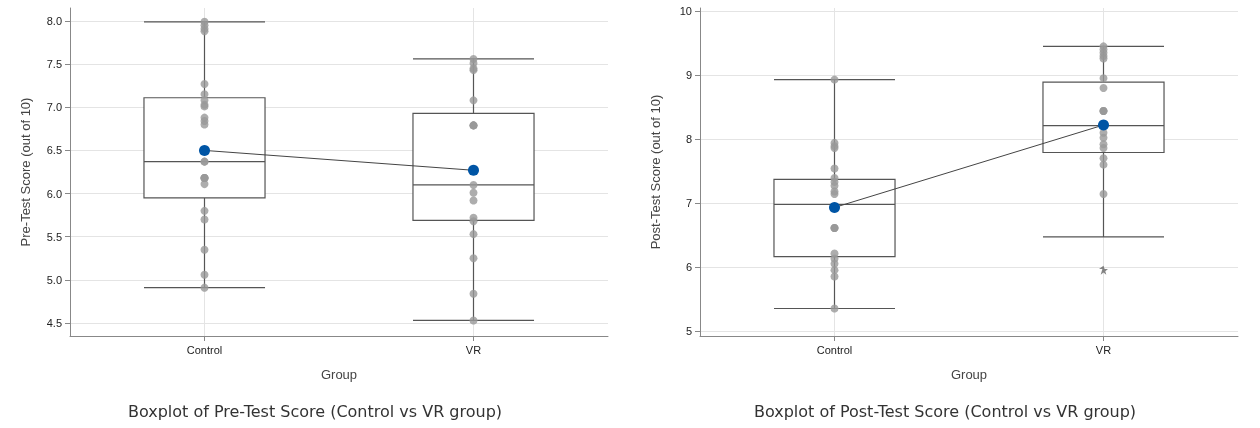 The width and height of the screenshot is (1260, 428). Describe the element at coordinates (54, 236) in the screenshot. I see `y-tick-label: 5.5` at that location.